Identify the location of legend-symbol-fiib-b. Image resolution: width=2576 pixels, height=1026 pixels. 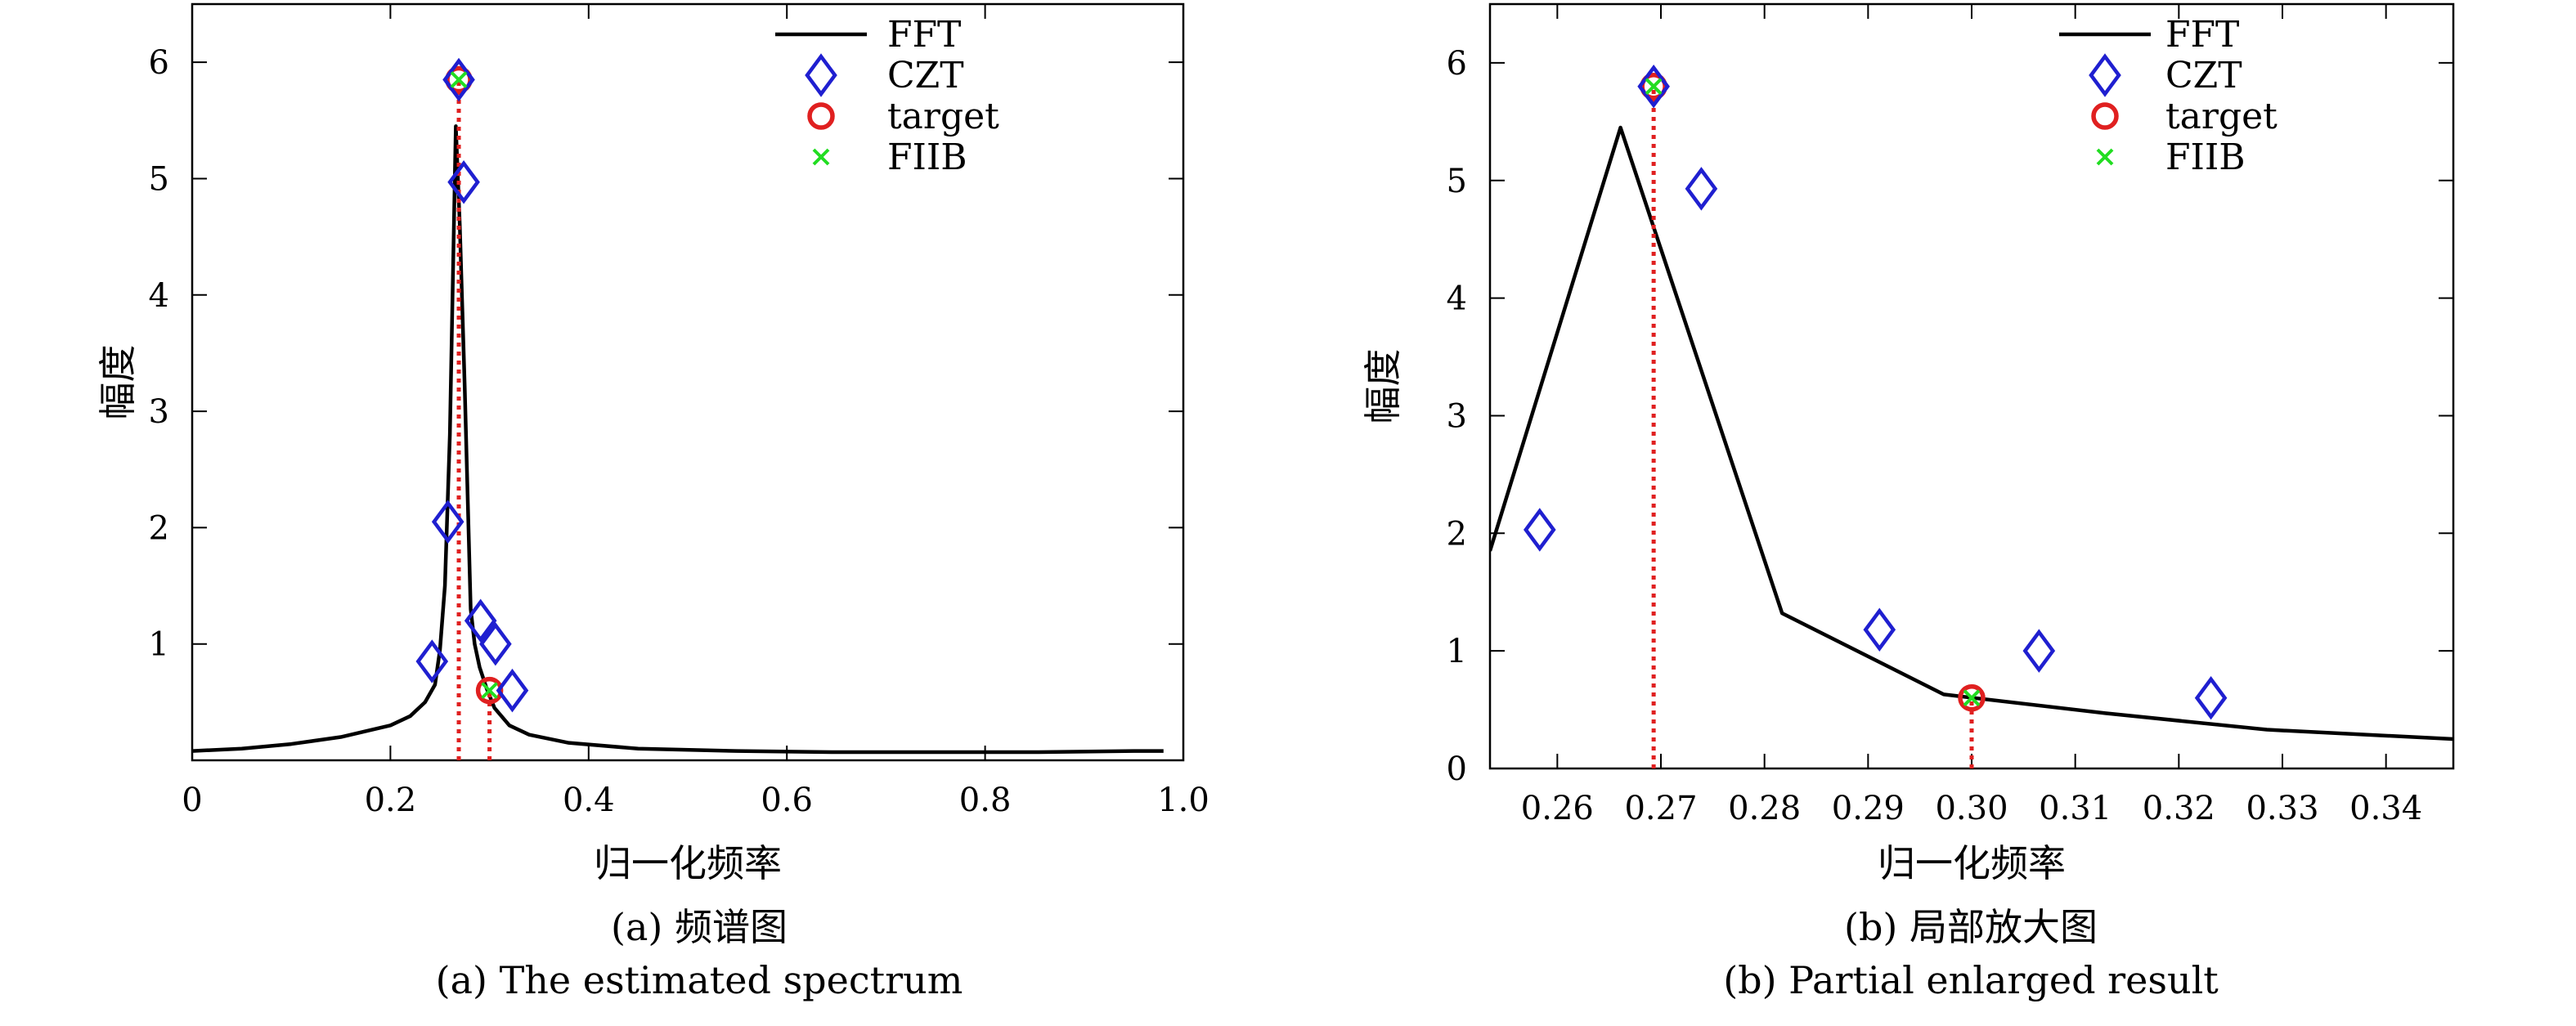
(2105, 157).